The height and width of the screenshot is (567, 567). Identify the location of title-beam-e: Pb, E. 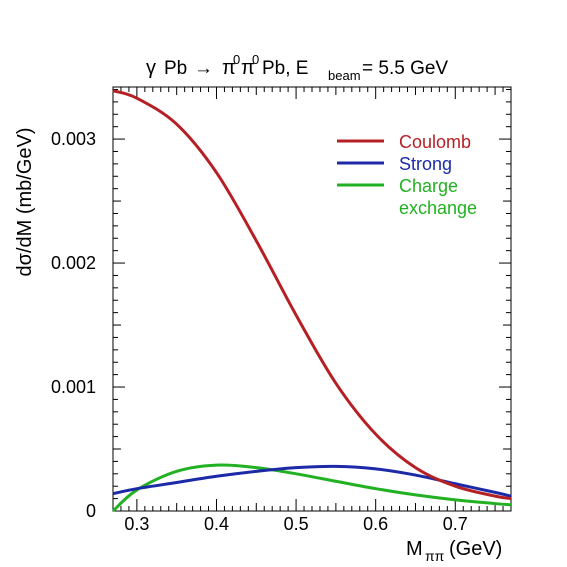
(285, 68).